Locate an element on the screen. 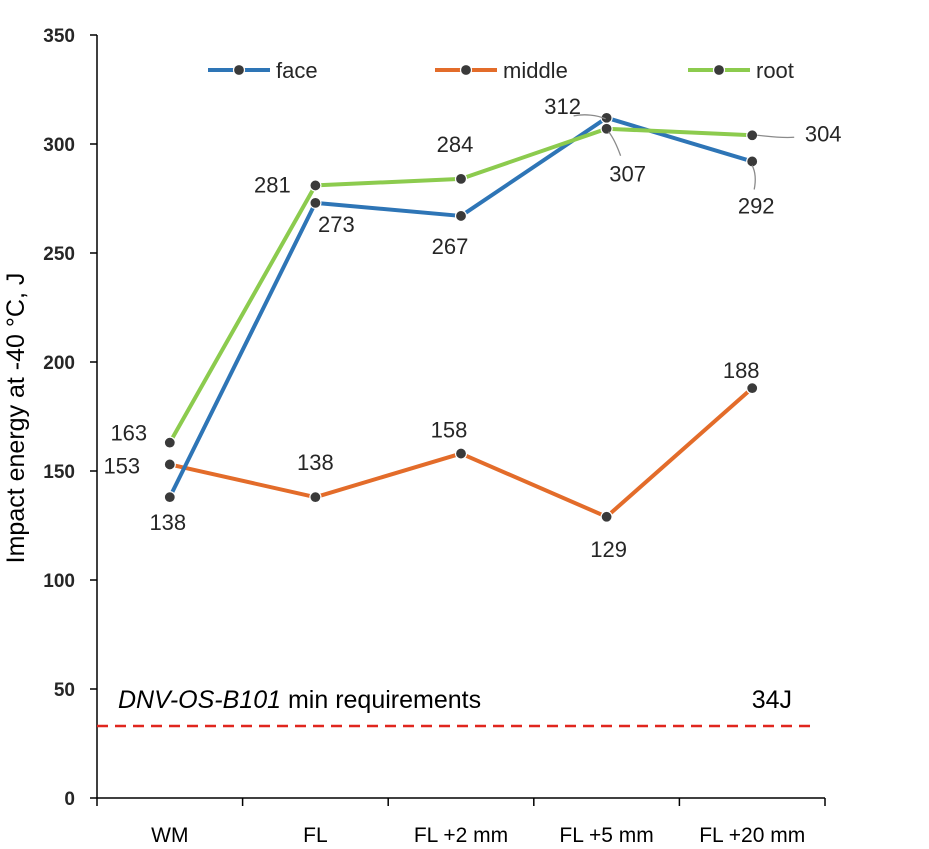  data-label-face: 312 is located at coordinates (562, 106).